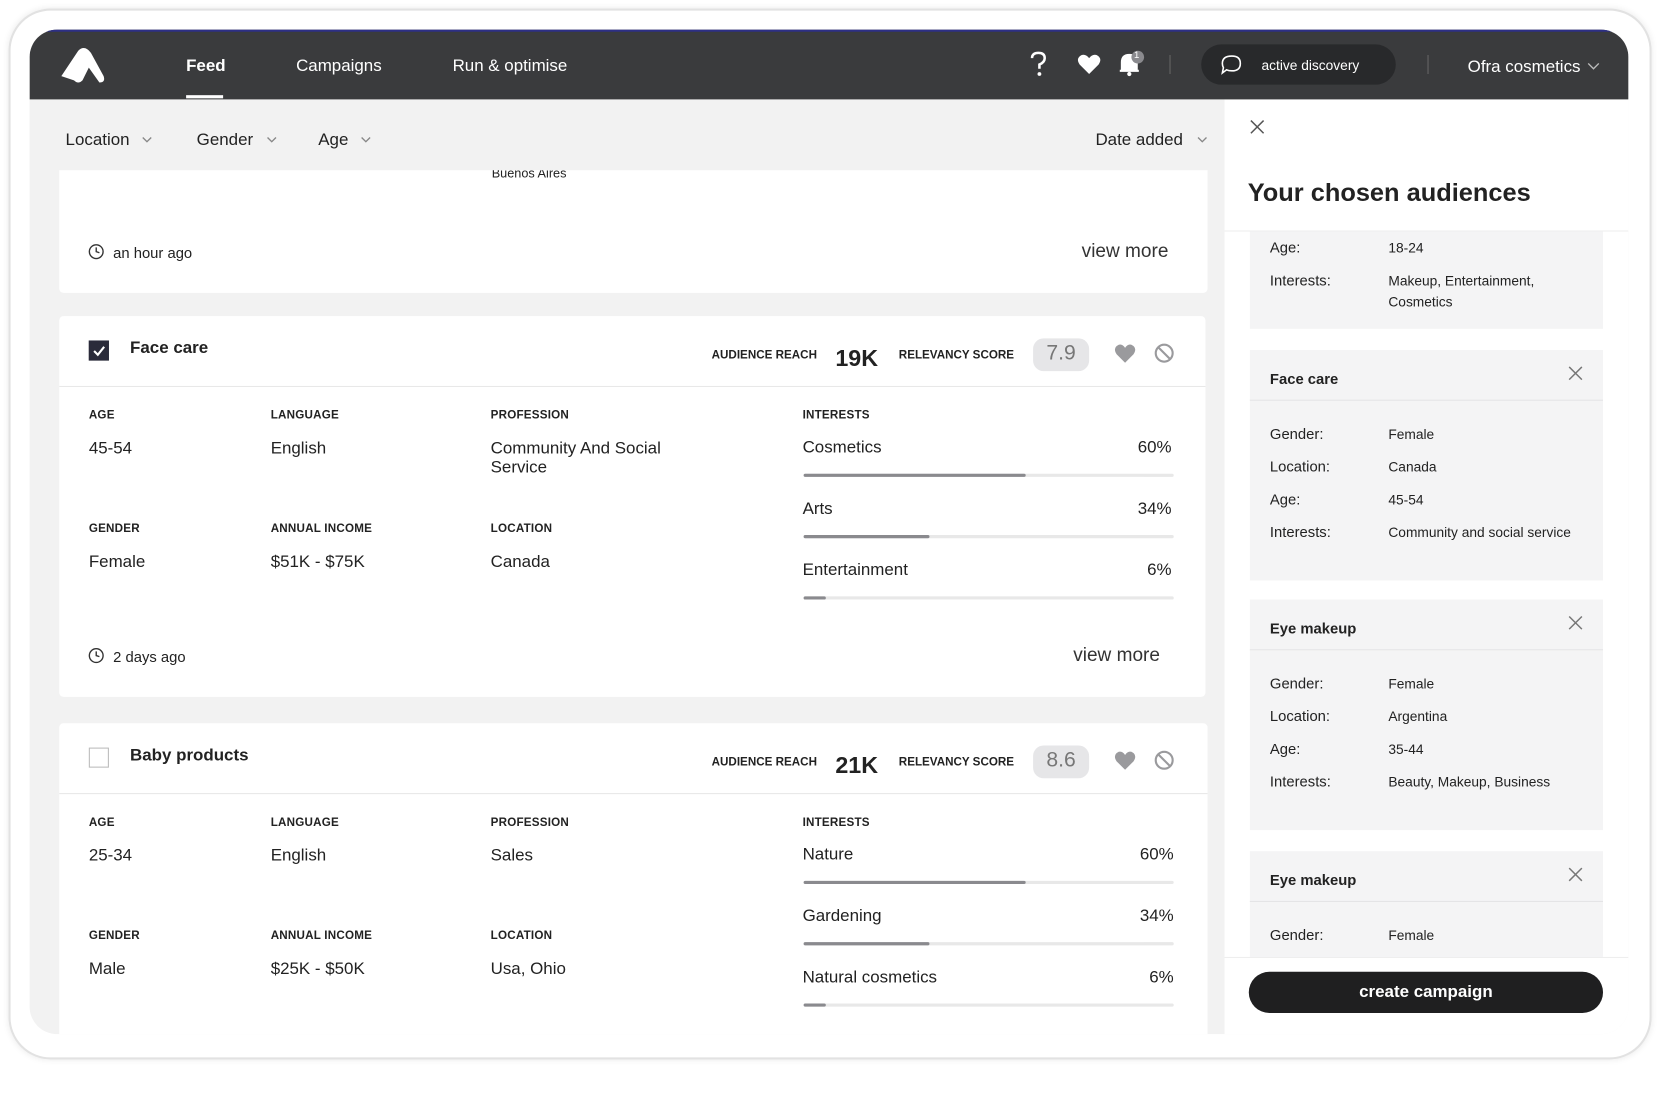 The width and height of the screenshot is (1658, 1104). I want to click on relevancy-score: 7.9, so click(1061, 353).